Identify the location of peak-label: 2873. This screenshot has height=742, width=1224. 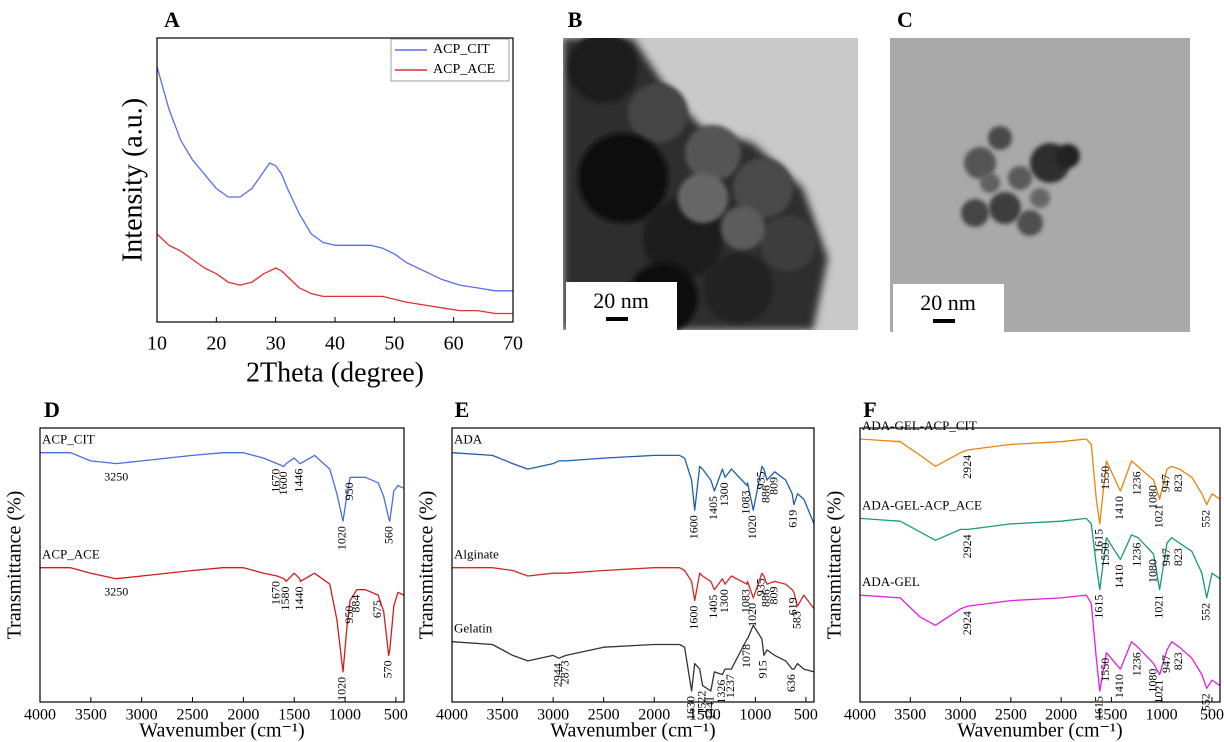
(565, 672).